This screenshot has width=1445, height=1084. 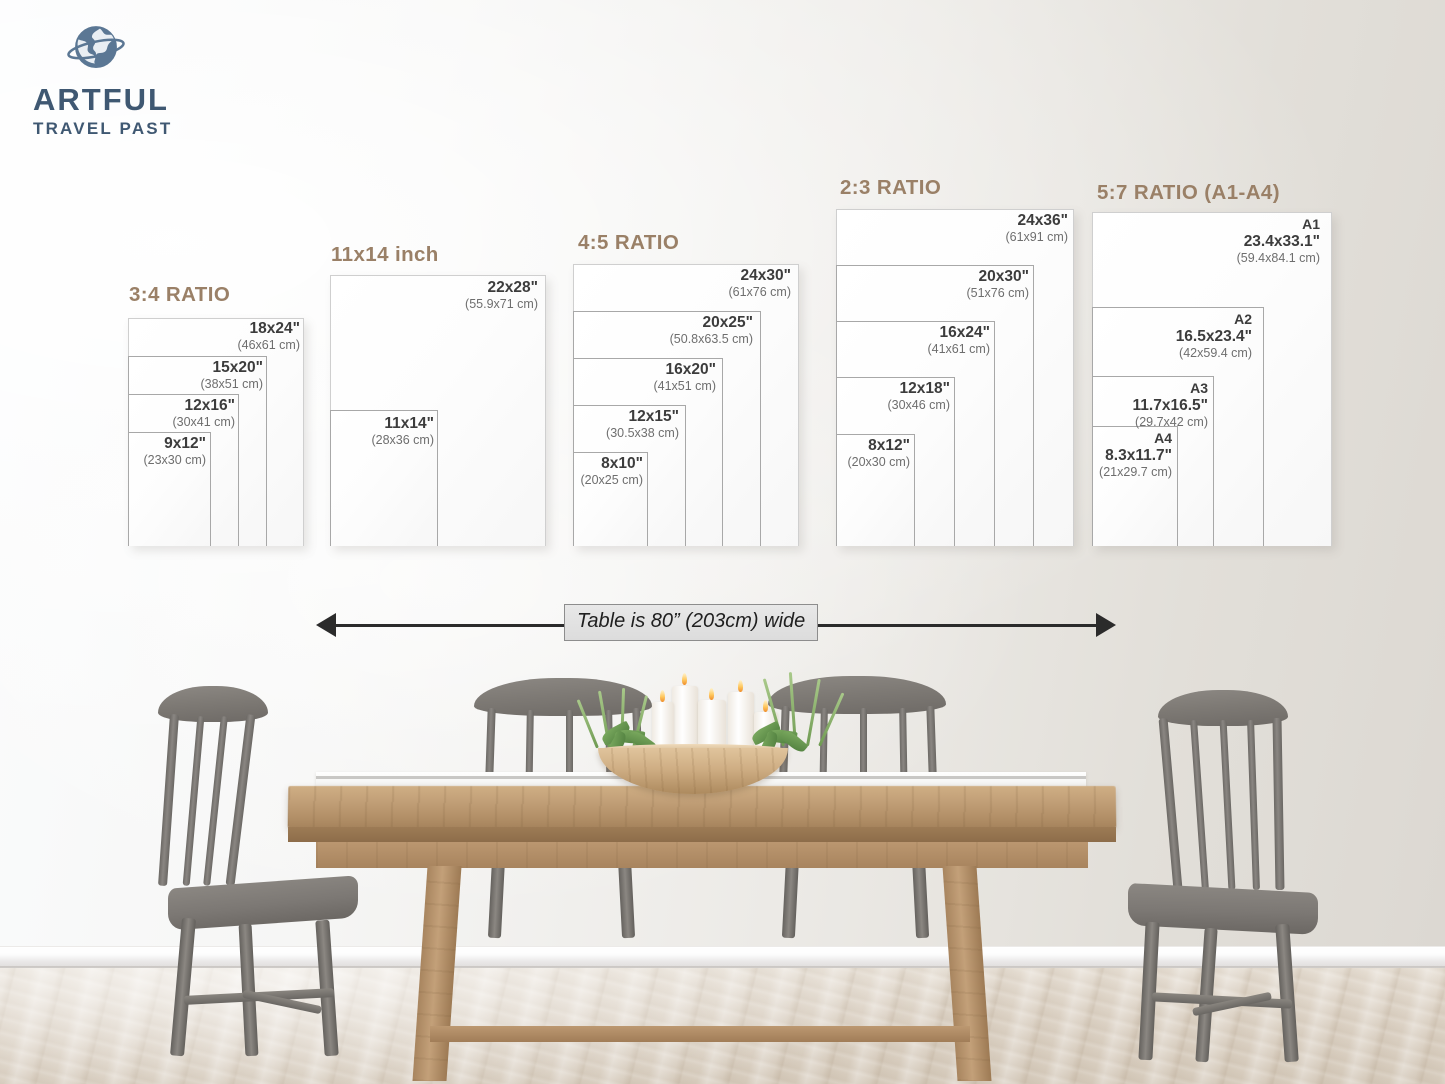 What do you see at coordinates (878, 462) in the screenshot?
I see `frame-size-cm: (20x30 cm)` at bounding box center [878, 462].